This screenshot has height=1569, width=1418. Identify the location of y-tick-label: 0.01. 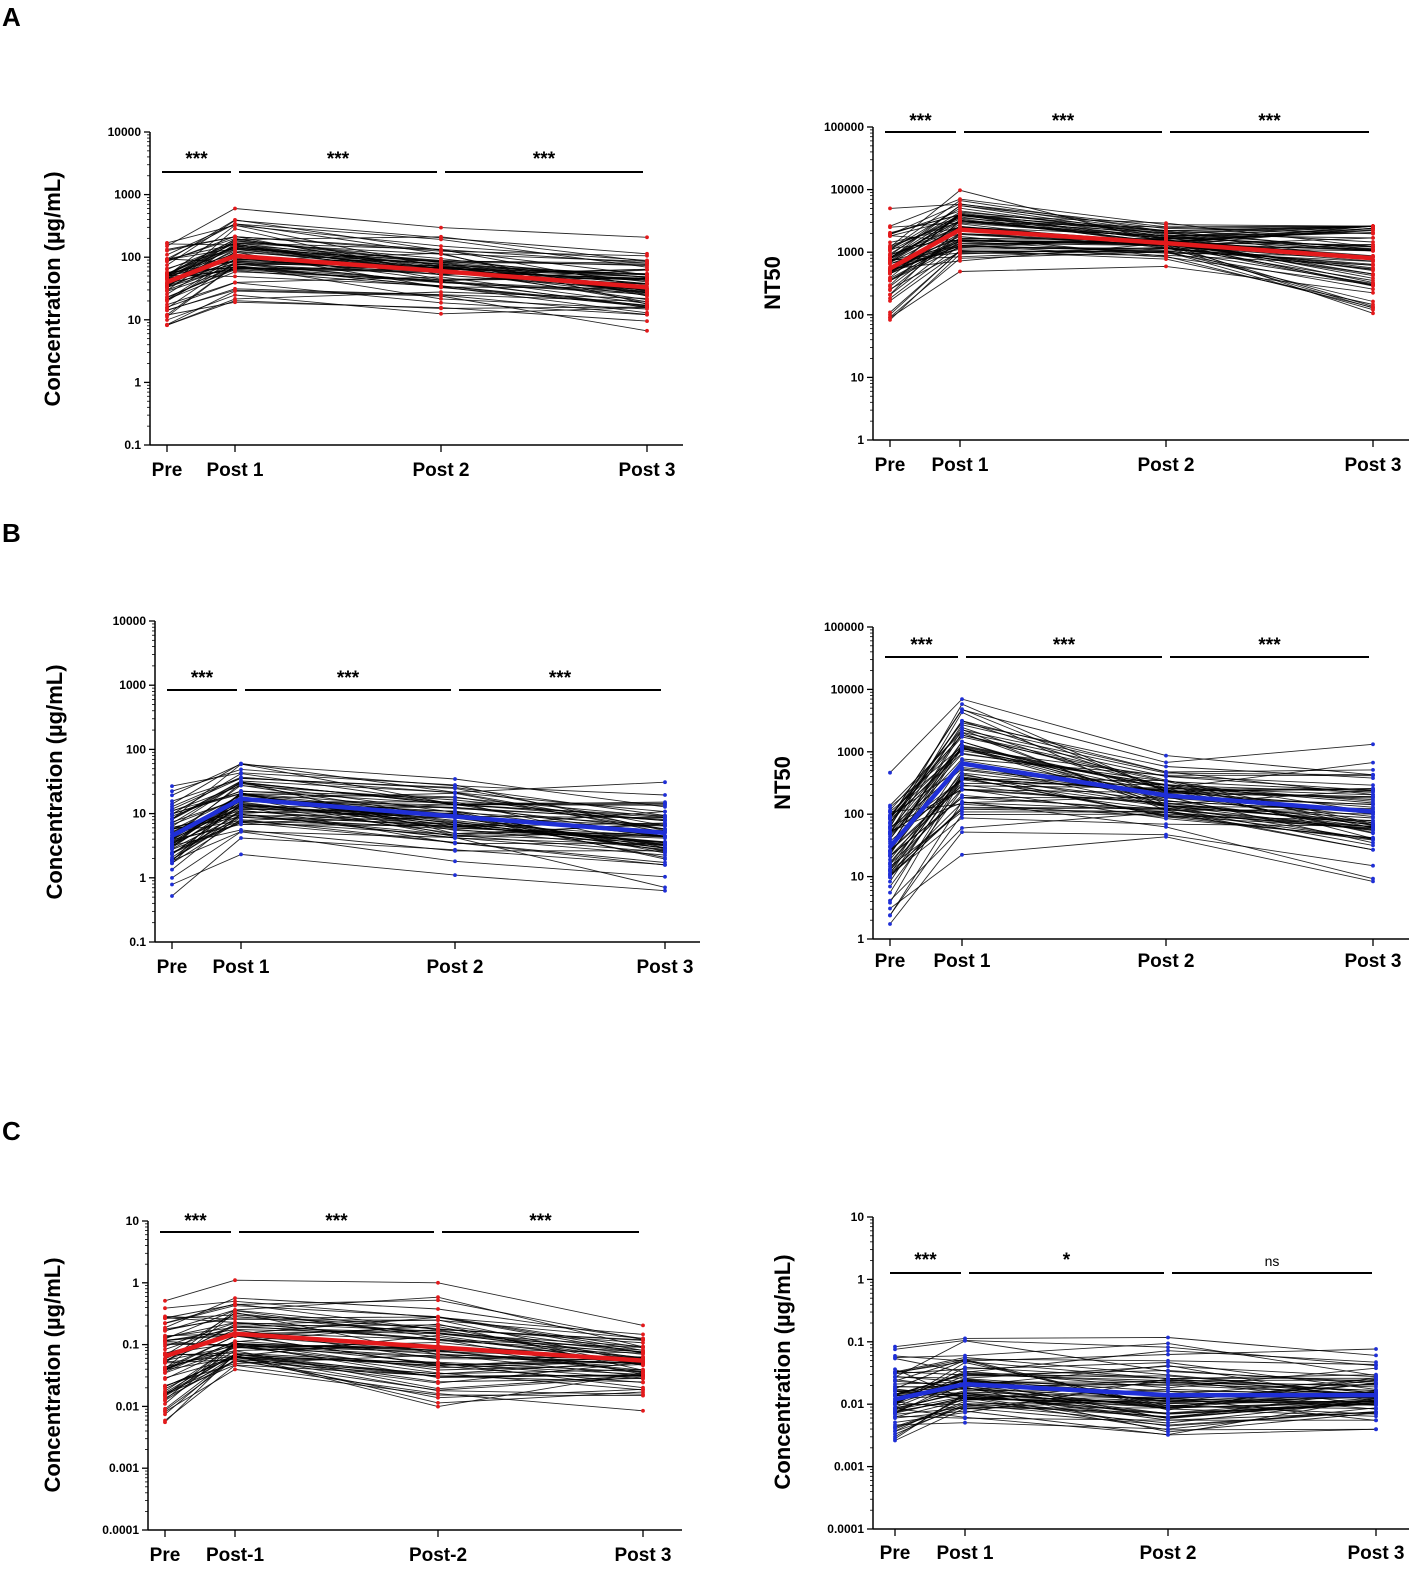
(128, 1406).